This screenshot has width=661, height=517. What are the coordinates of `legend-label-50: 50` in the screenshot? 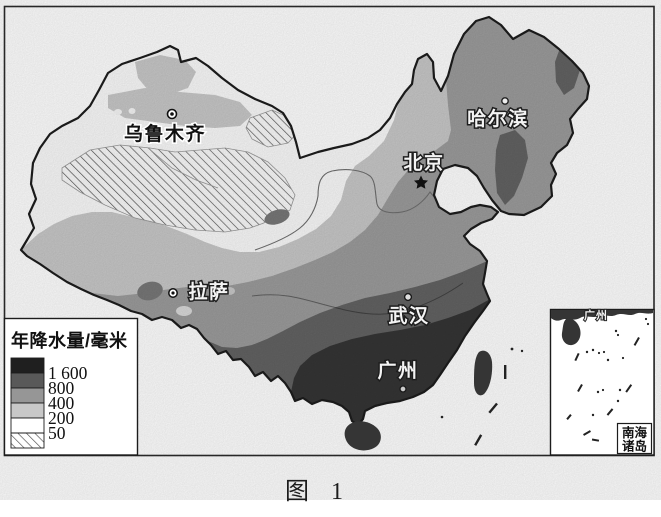 It's located at (57, 433).